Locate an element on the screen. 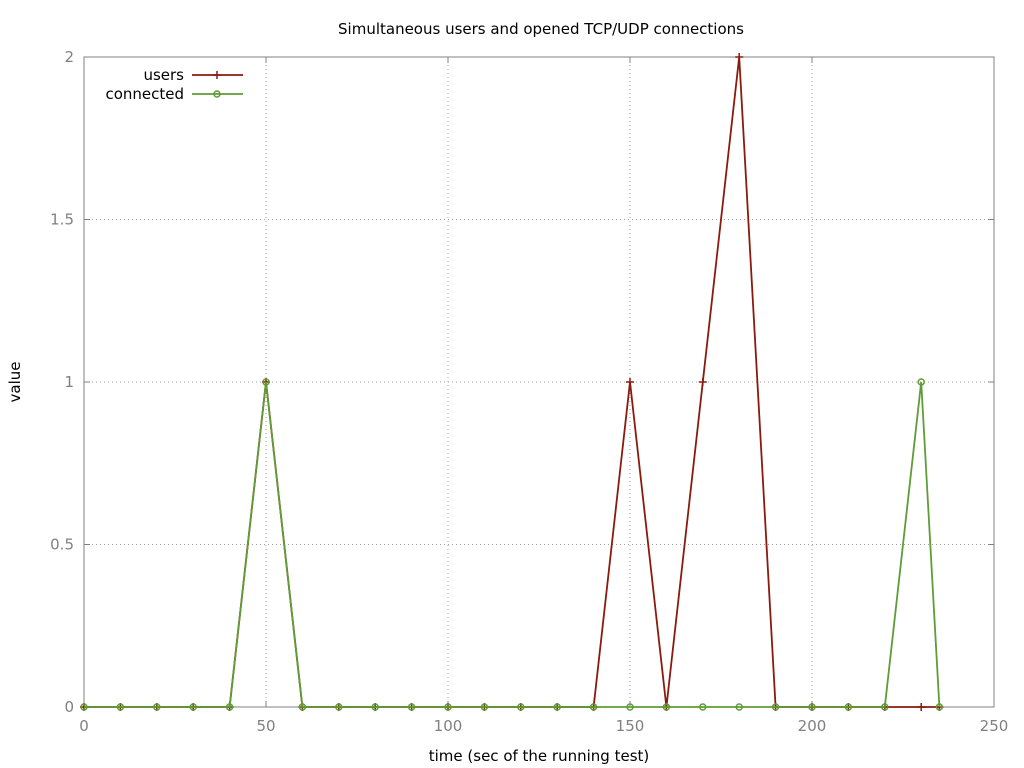 The height and width of the screenshot is (768, 1024). legend-label-connected: connected is located at coordinates (144, 94).